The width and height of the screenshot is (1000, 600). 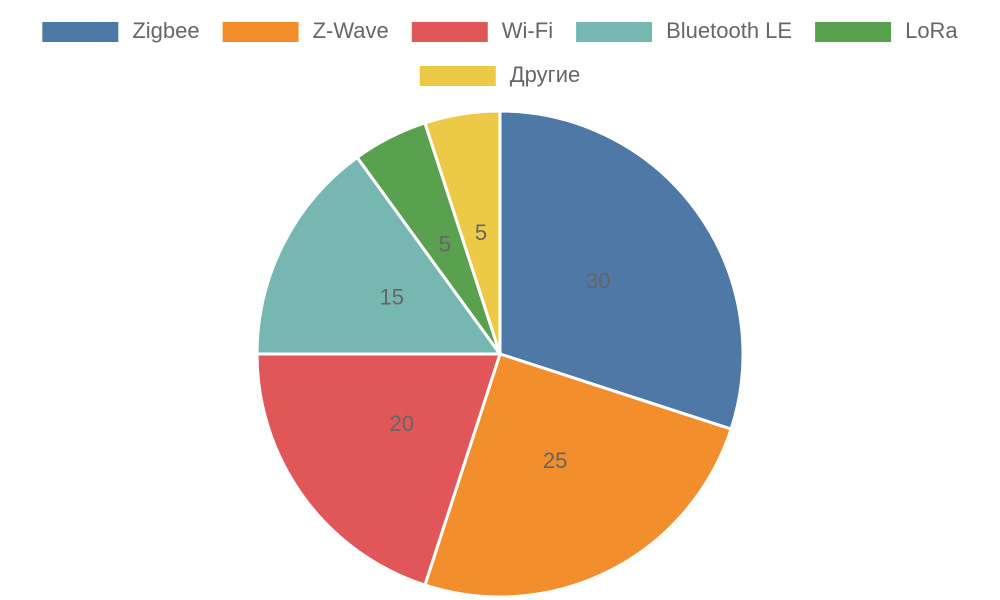 I want to click on data-label: 20, so click(x=401, y=423).